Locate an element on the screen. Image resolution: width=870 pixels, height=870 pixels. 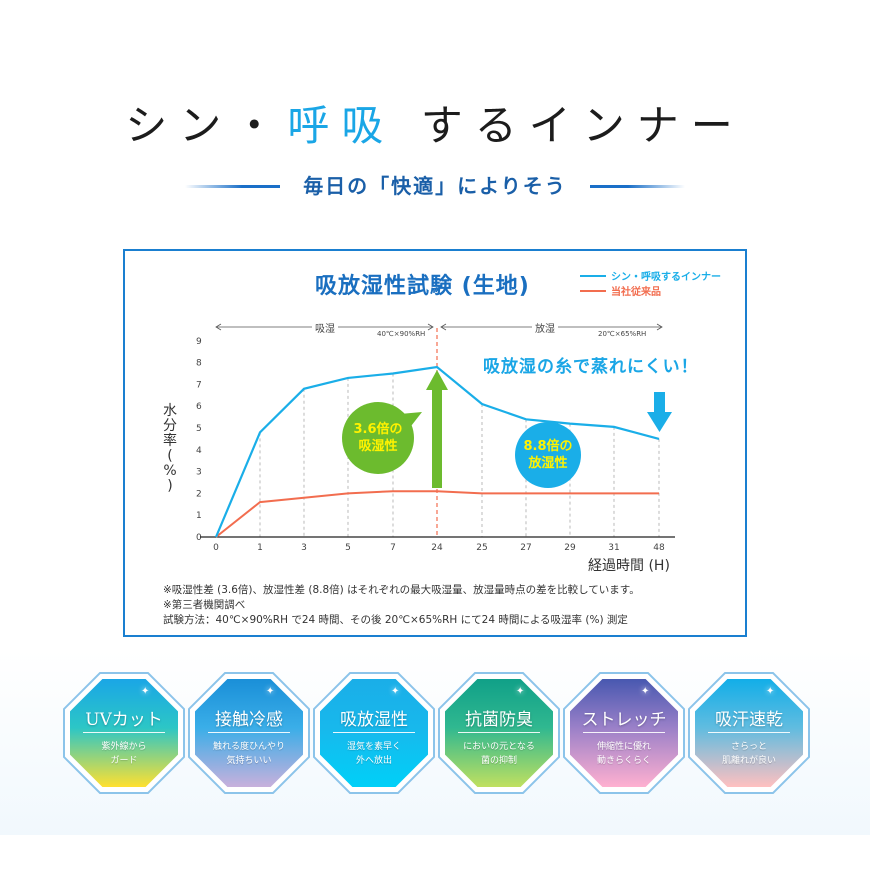
y-axis-label: 水 分 率 ( % ) is located at coordinates (170, 449).